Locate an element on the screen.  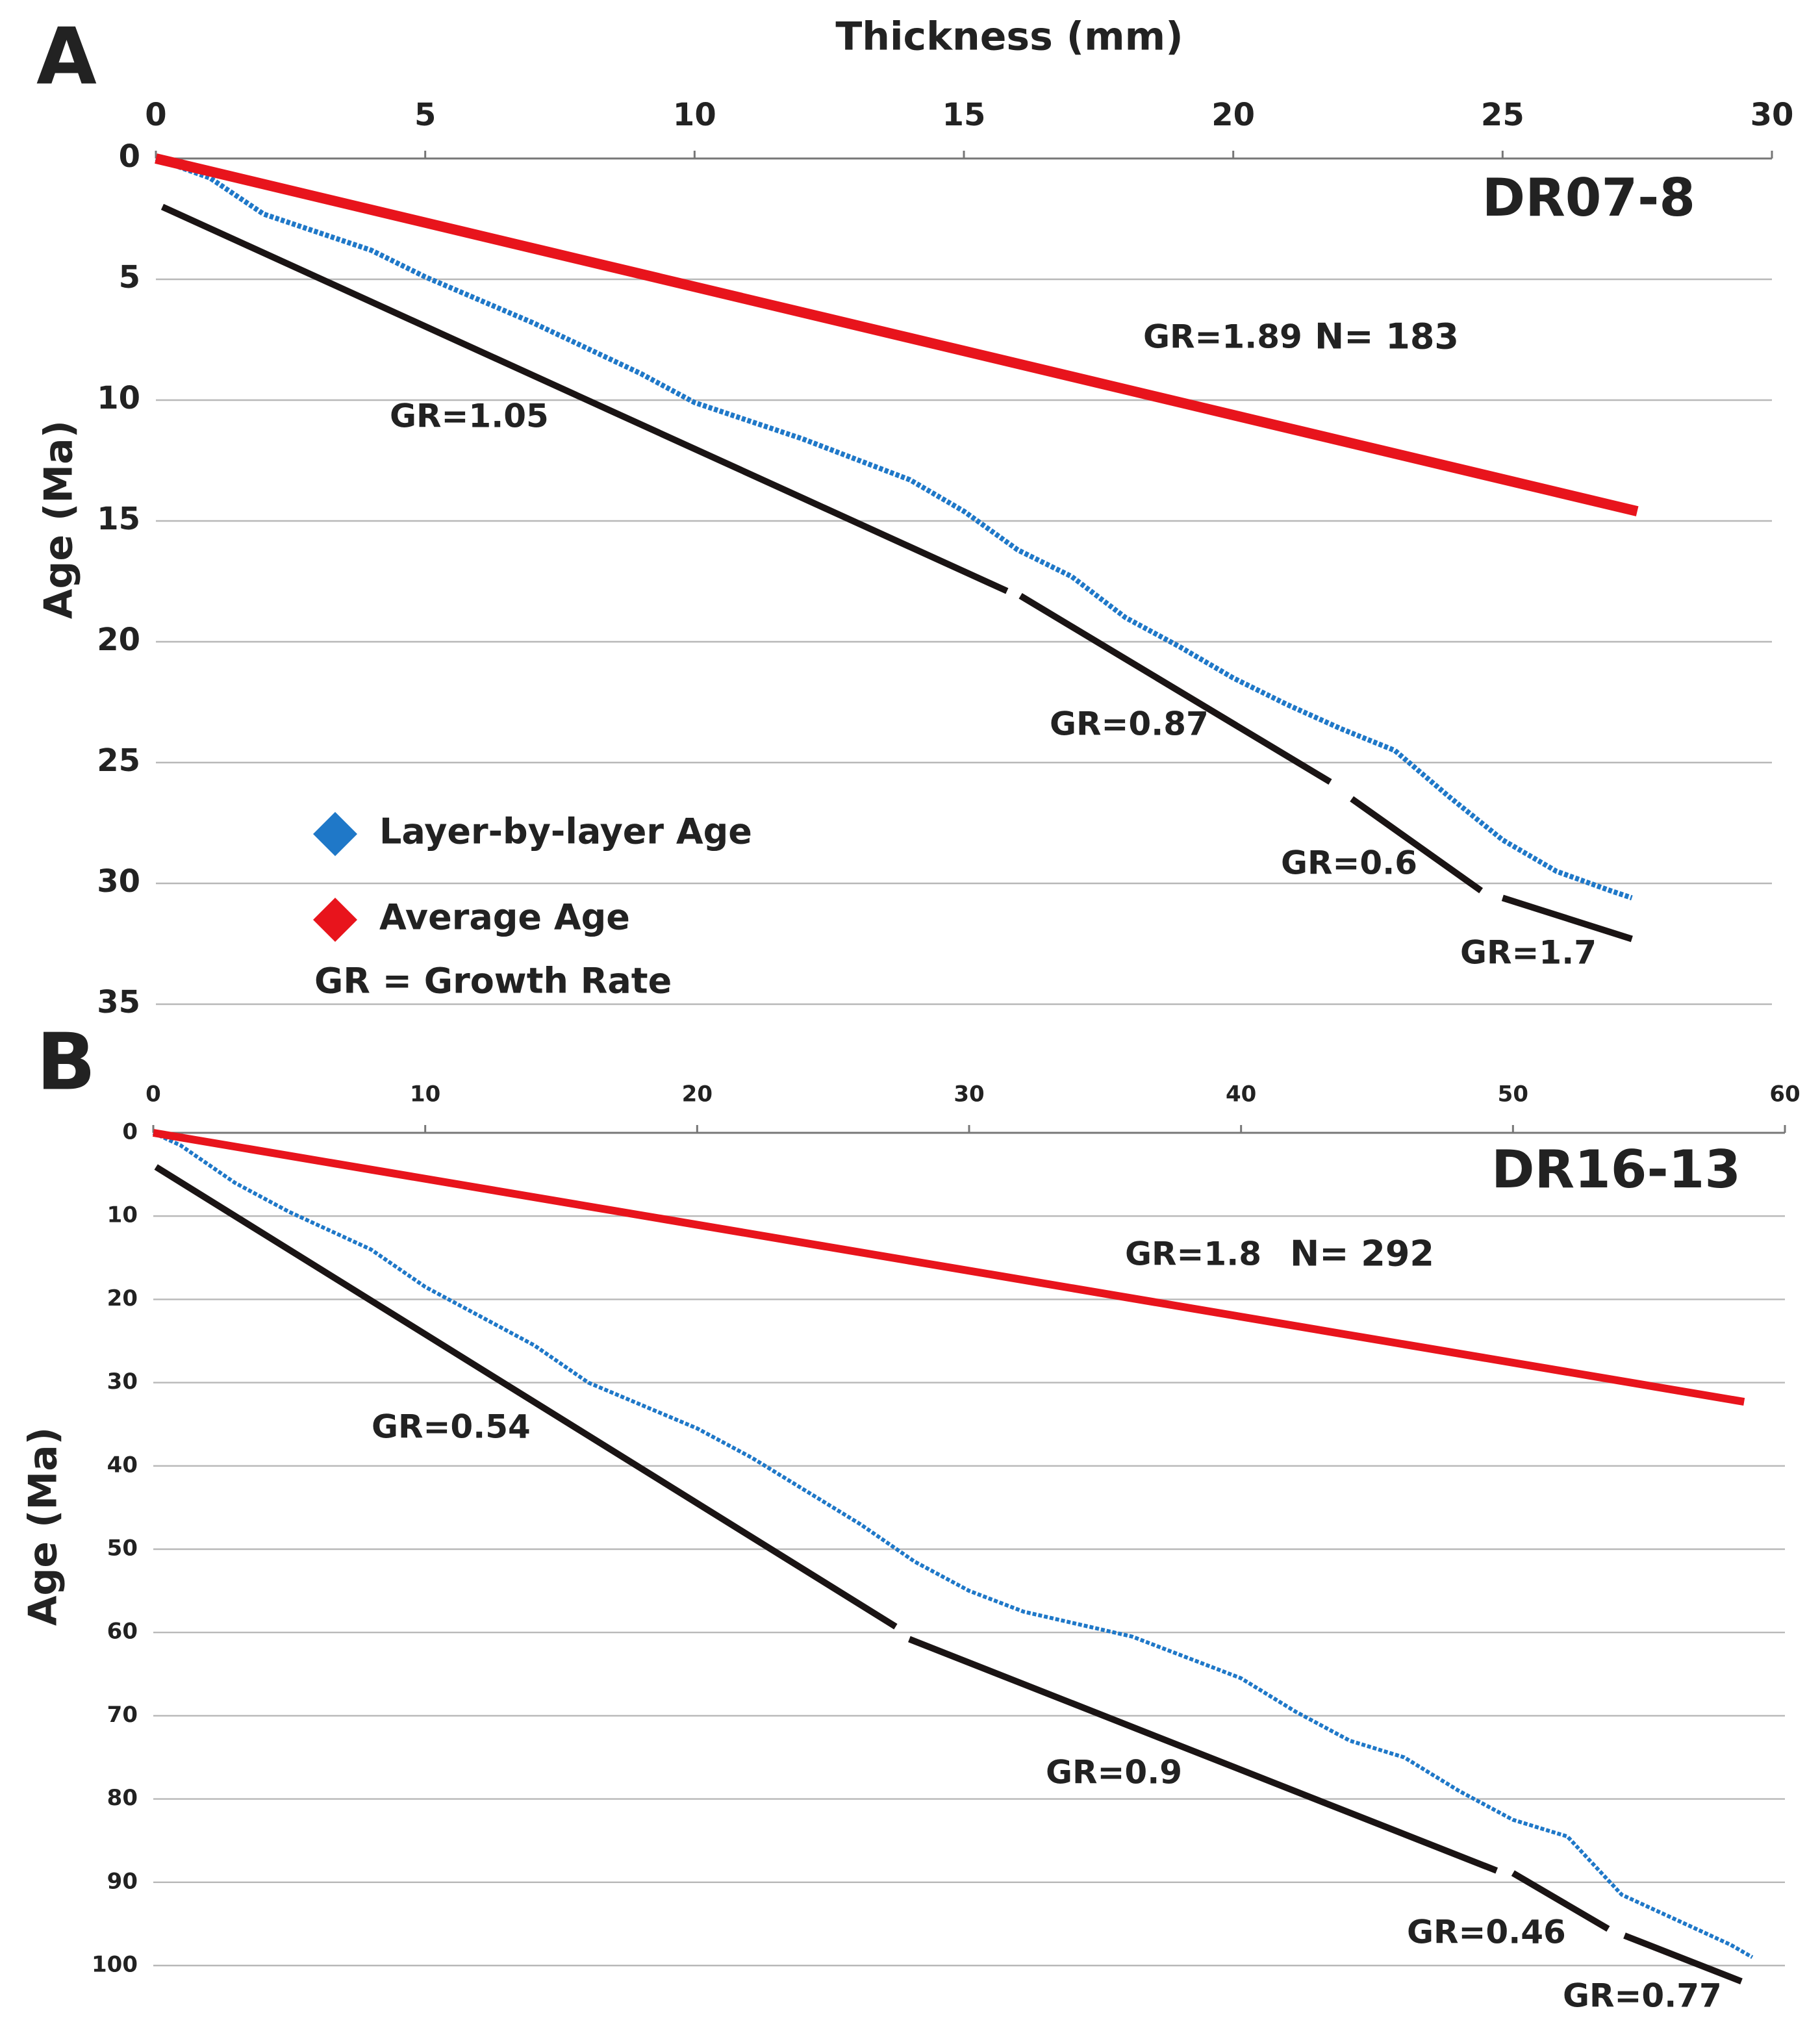
y-tick-label: 80 is located at coordinates (122, 1798).